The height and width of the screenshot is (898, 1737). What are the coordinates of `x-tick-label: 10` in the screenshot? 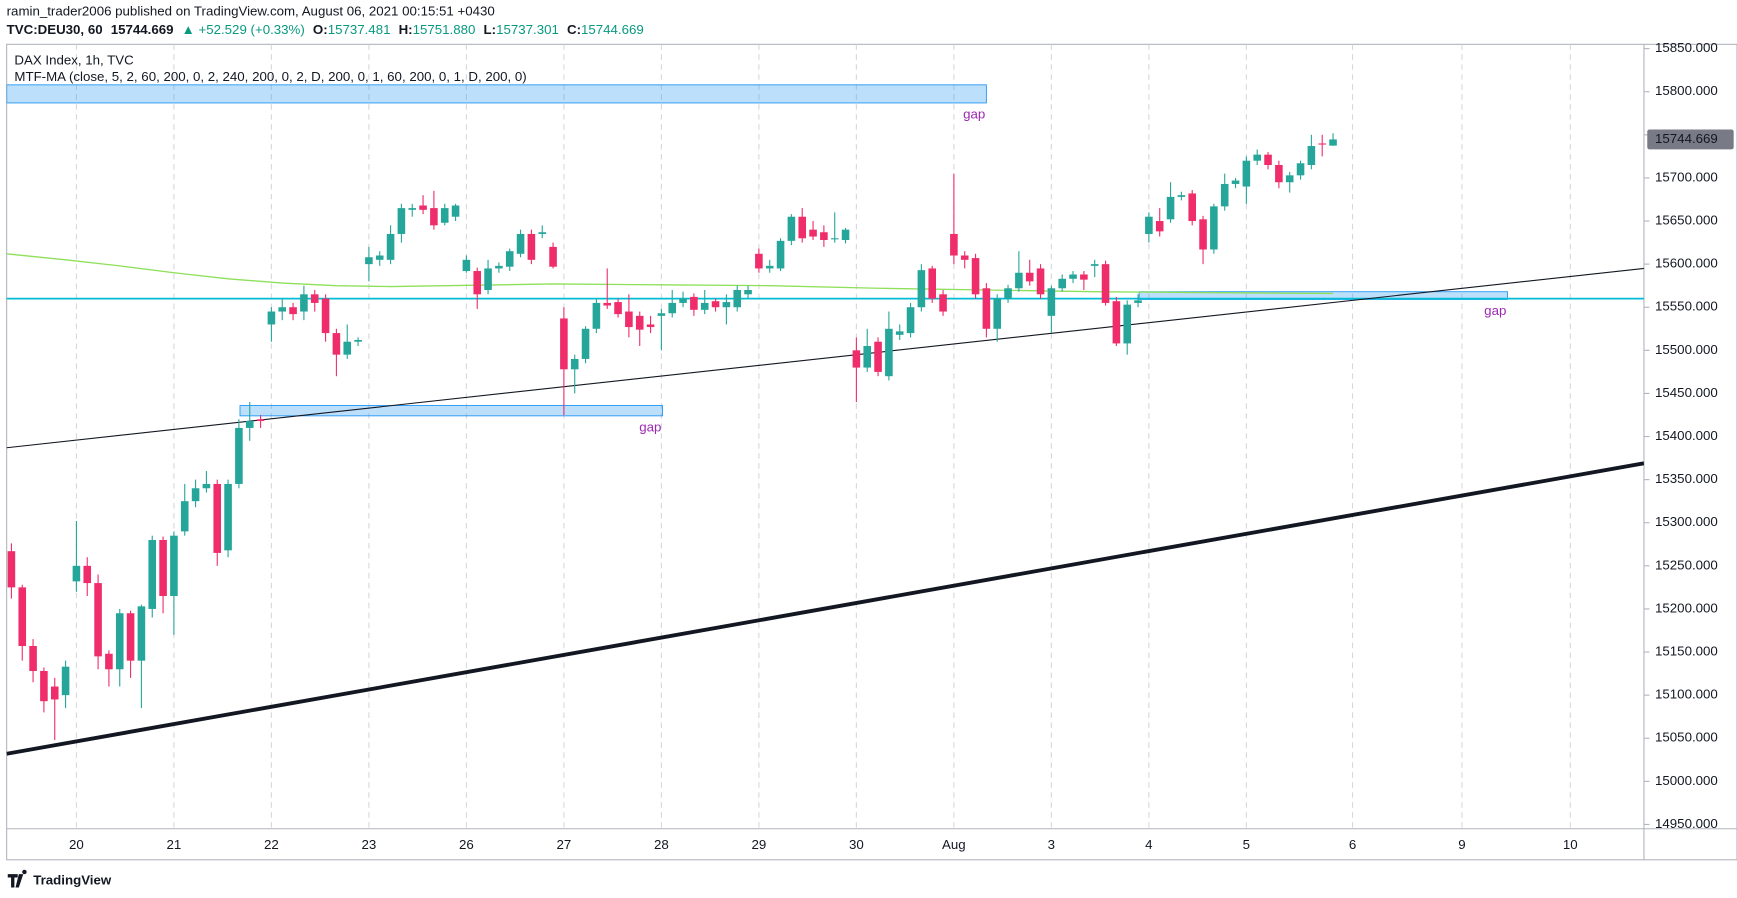 It's located at (1570, 844).